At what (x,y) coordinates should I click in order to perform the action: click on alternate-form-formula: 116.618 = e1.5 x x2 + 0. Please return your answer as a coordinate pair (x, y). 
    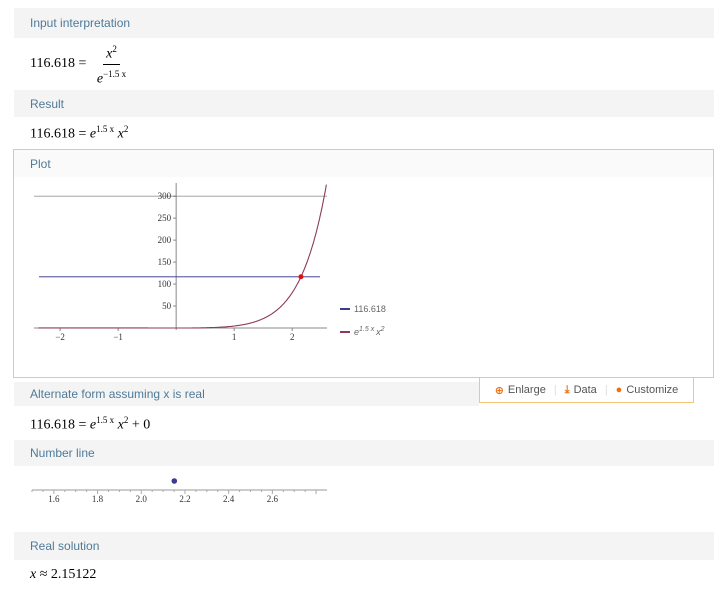
    Looking at the image, I should click on (90, 423).